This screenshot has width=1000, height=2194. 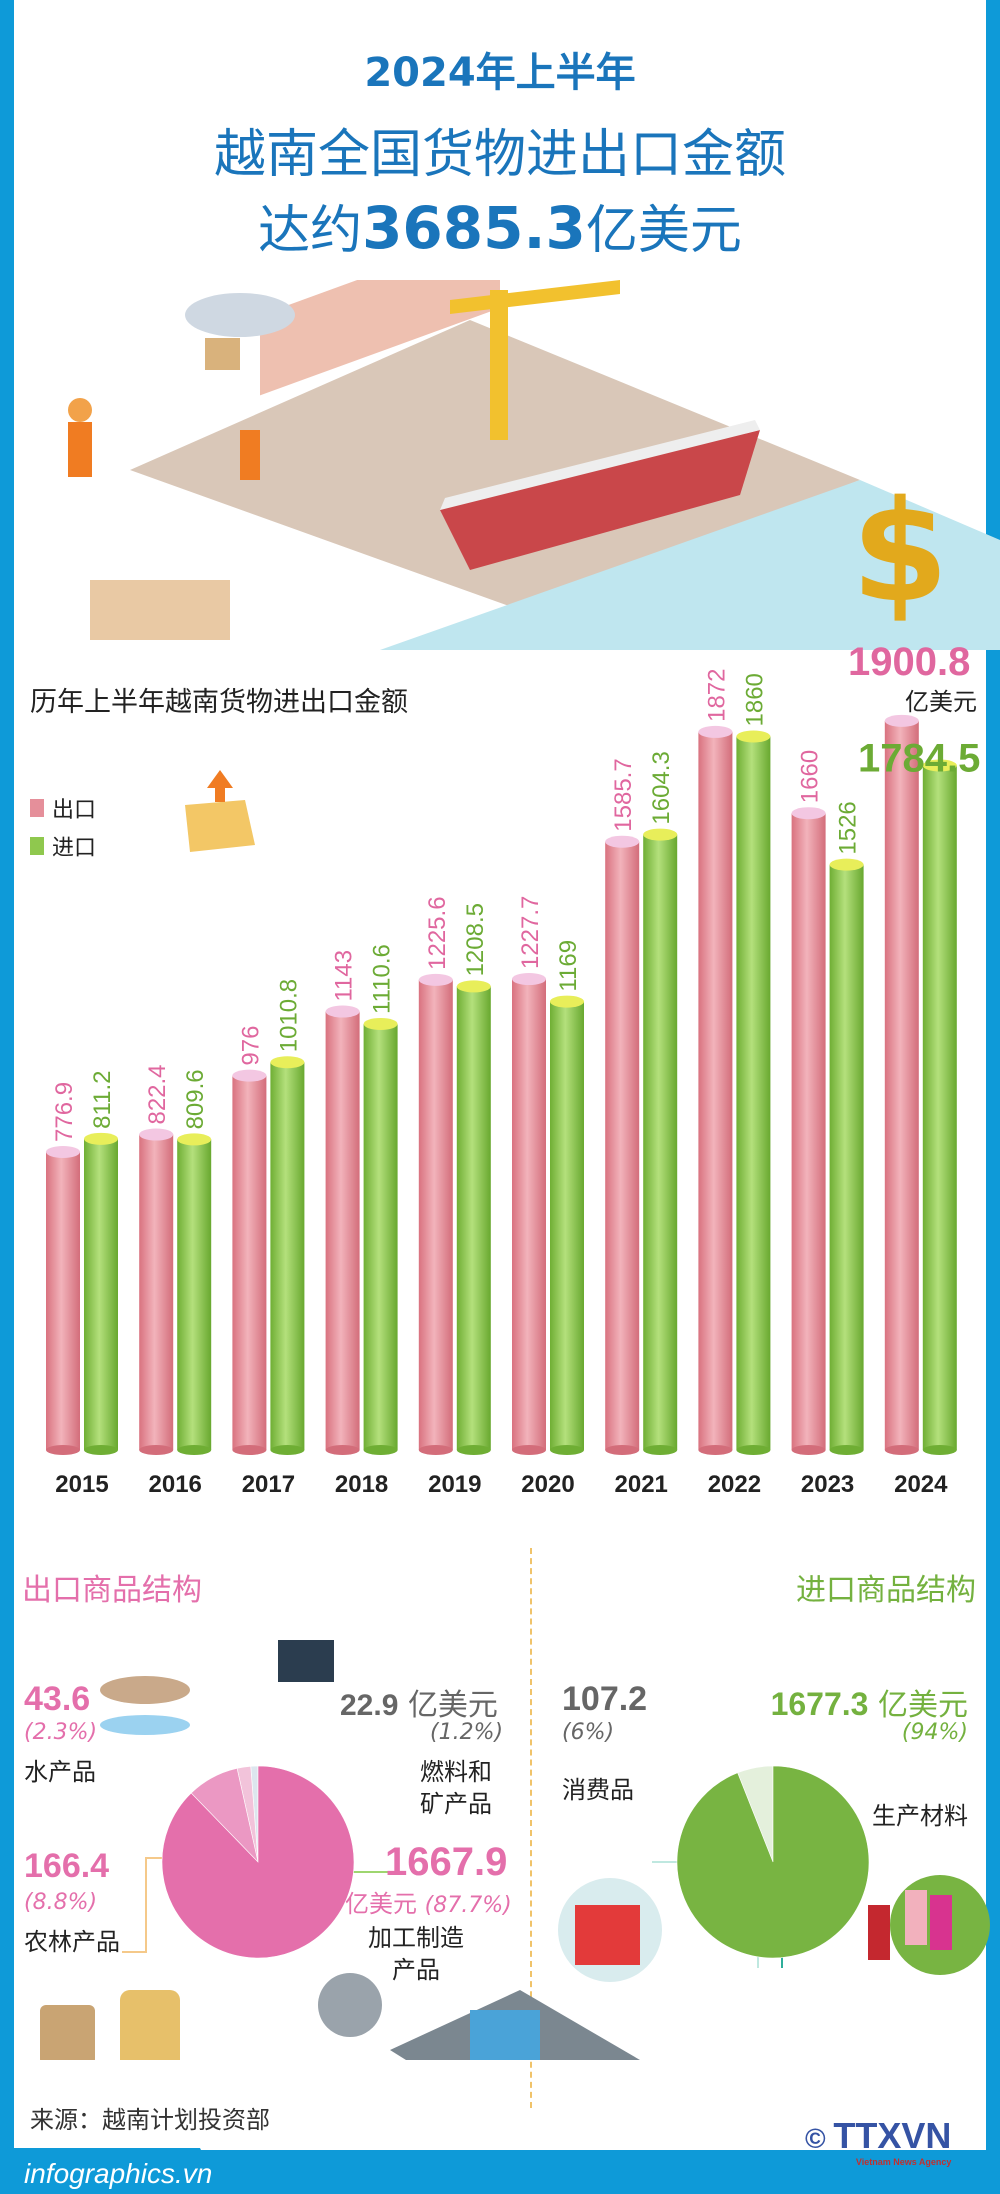 I want to click on worker-body, so click(x=80, y=449).